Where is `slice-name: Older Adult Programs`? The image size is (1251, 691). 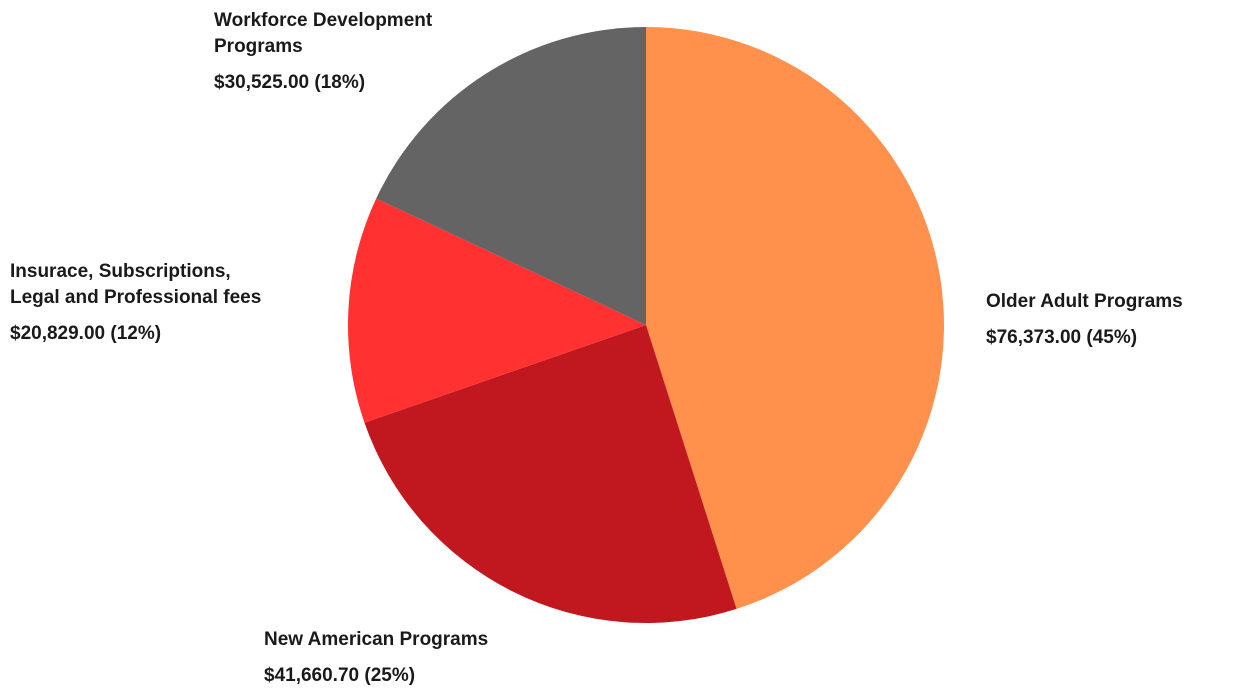
slice-name: Older Adult Programs is located at coordinates (1084, 301).